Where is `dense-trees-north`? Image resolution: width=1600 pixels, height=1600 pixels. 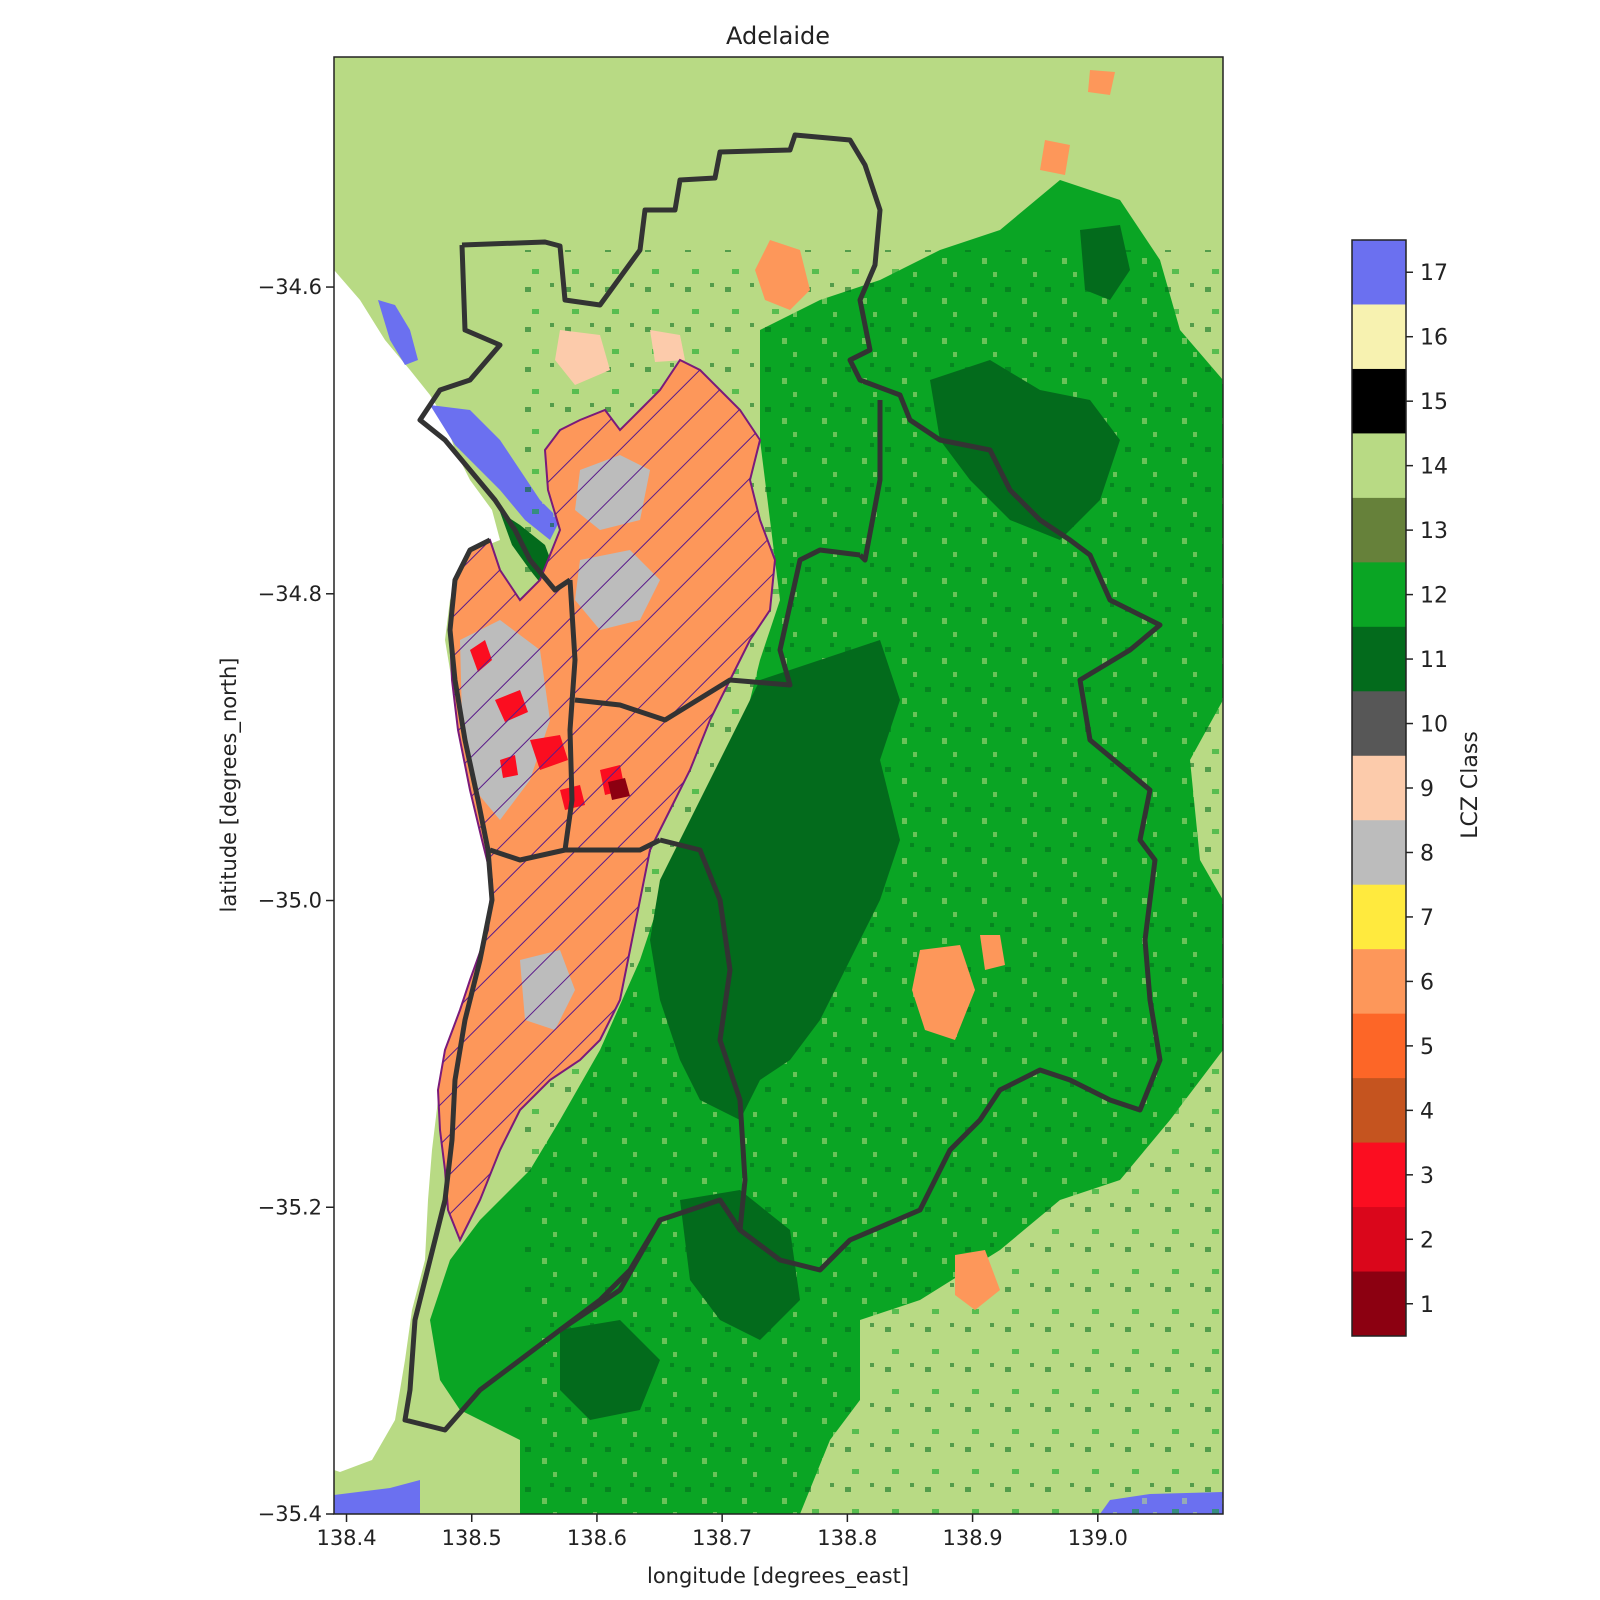 dense-trees-north is located at coordinates (1105, 262).